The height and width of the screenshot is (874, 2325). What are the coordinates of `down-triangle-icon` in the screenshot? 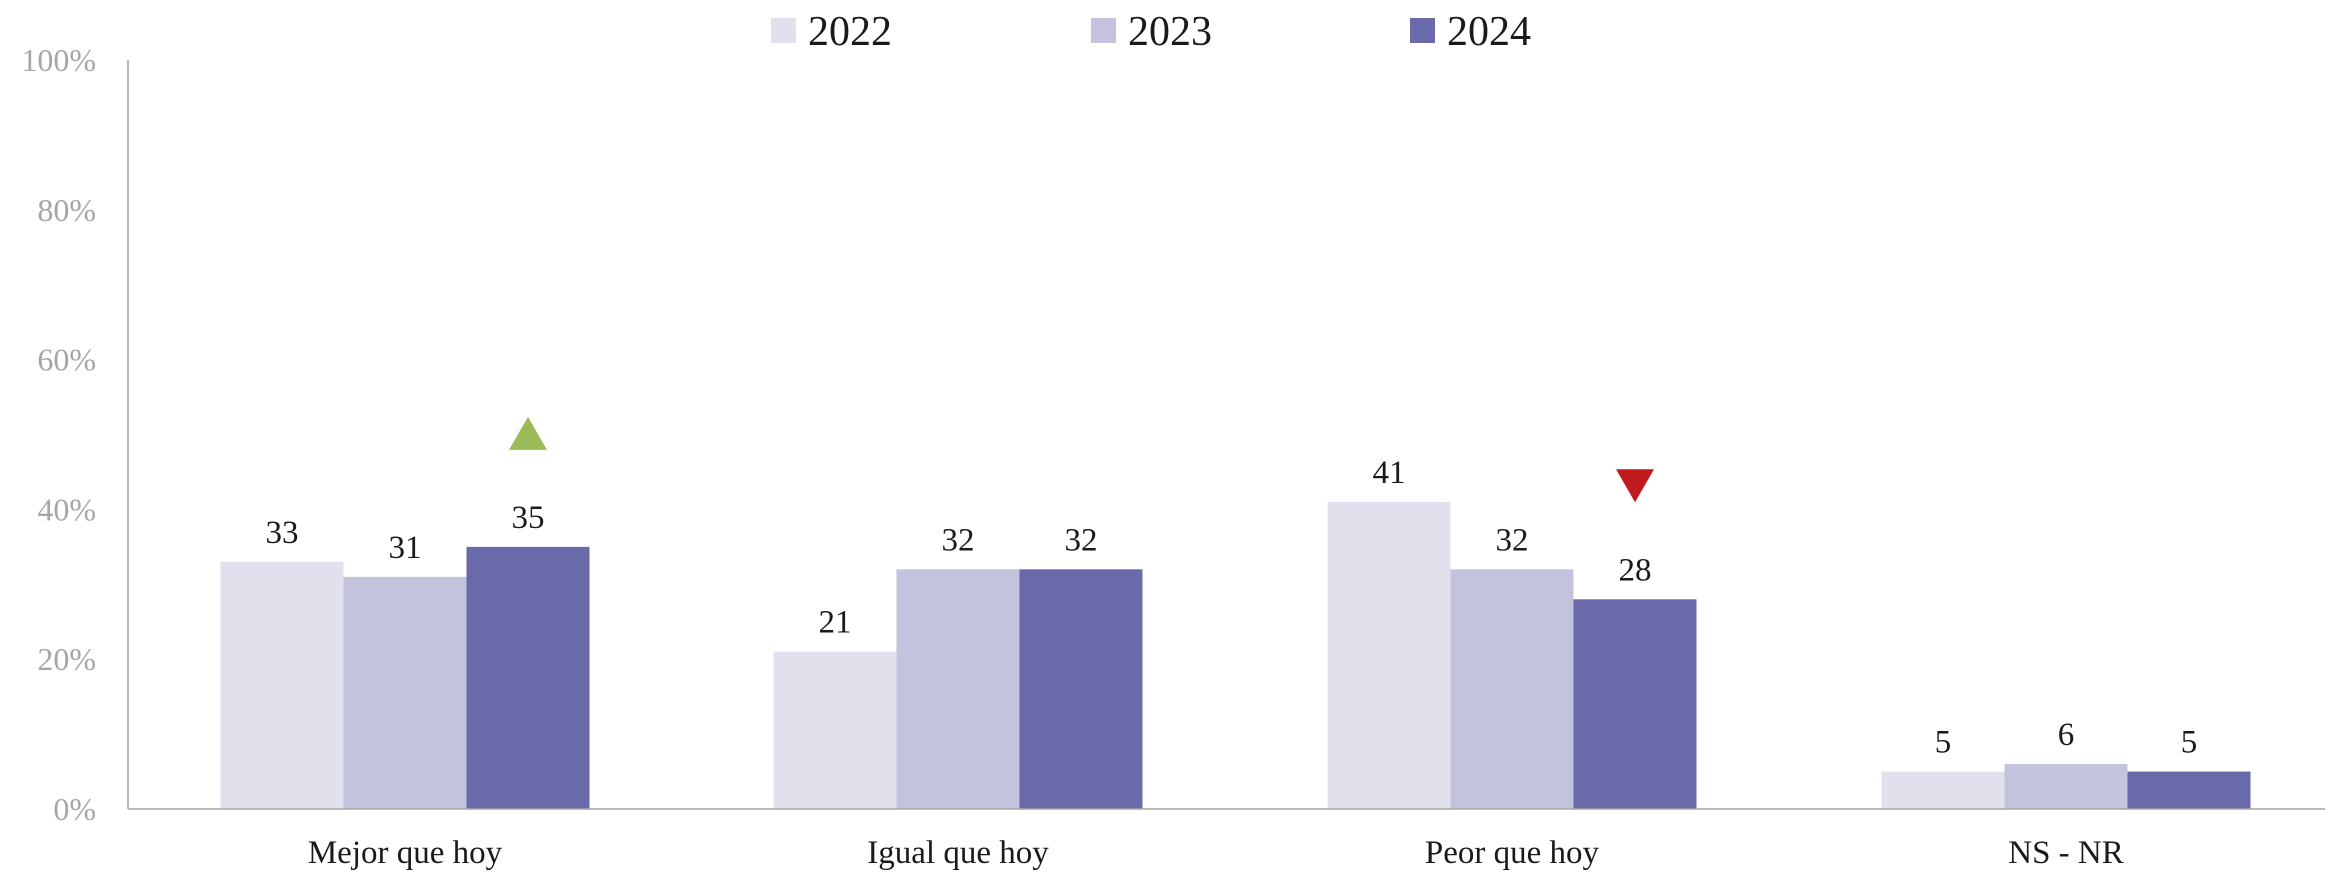 It's located at (1635, 486).